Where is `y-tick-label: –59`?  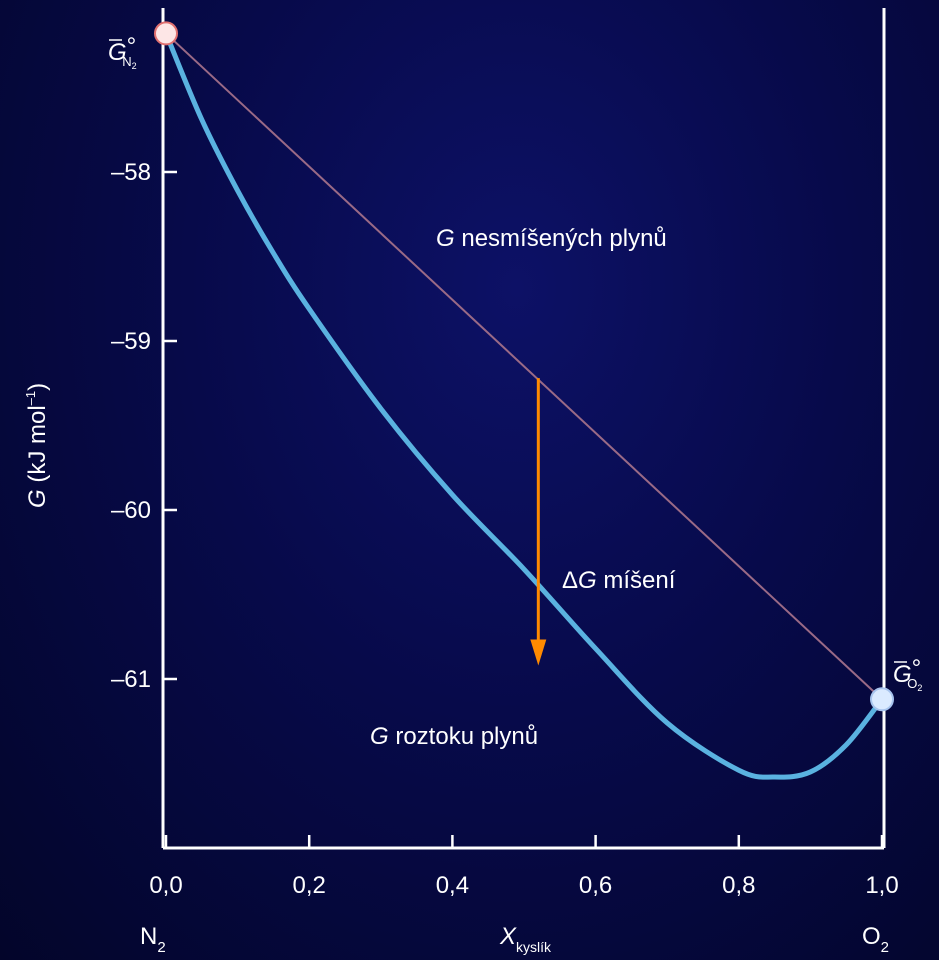
y-tick-label: –59 is located at coordinates (131, 341).